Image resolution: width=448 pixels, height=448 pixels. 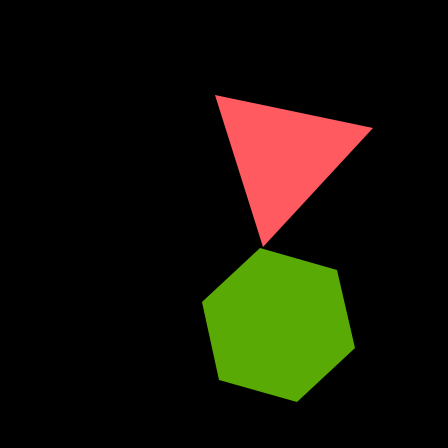 I want to click on green-hexagon, so click(x=278, y=325).